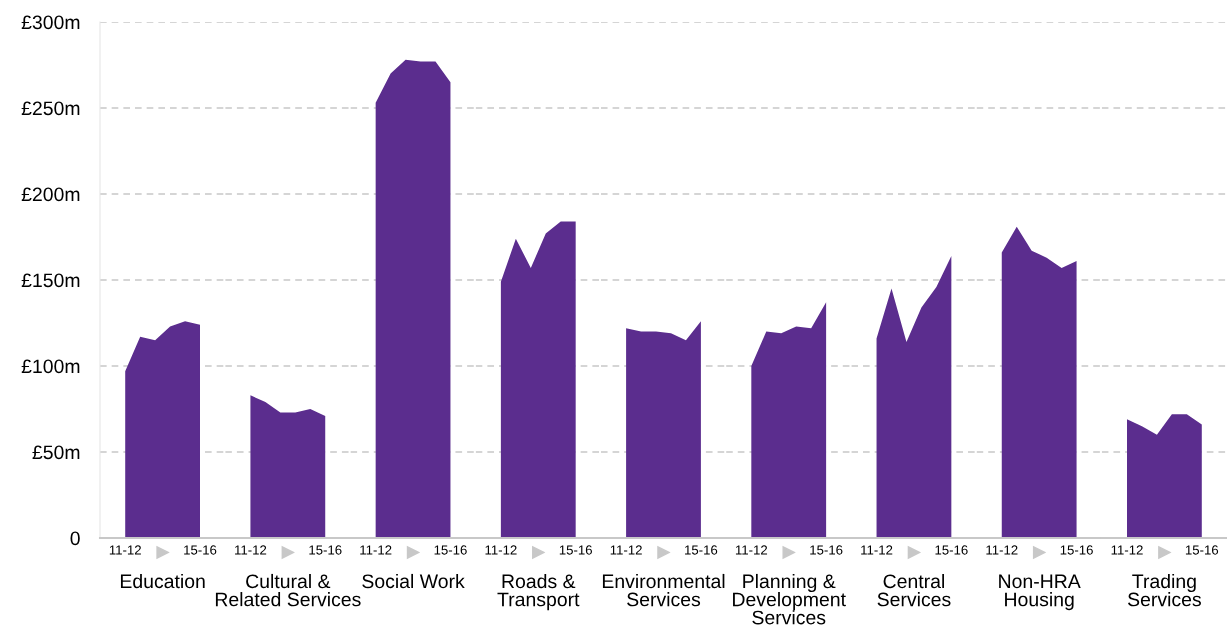 This screenshot has width=1227, height=644. I want to click on x-axis-title: Social Work, so click(413, 581).